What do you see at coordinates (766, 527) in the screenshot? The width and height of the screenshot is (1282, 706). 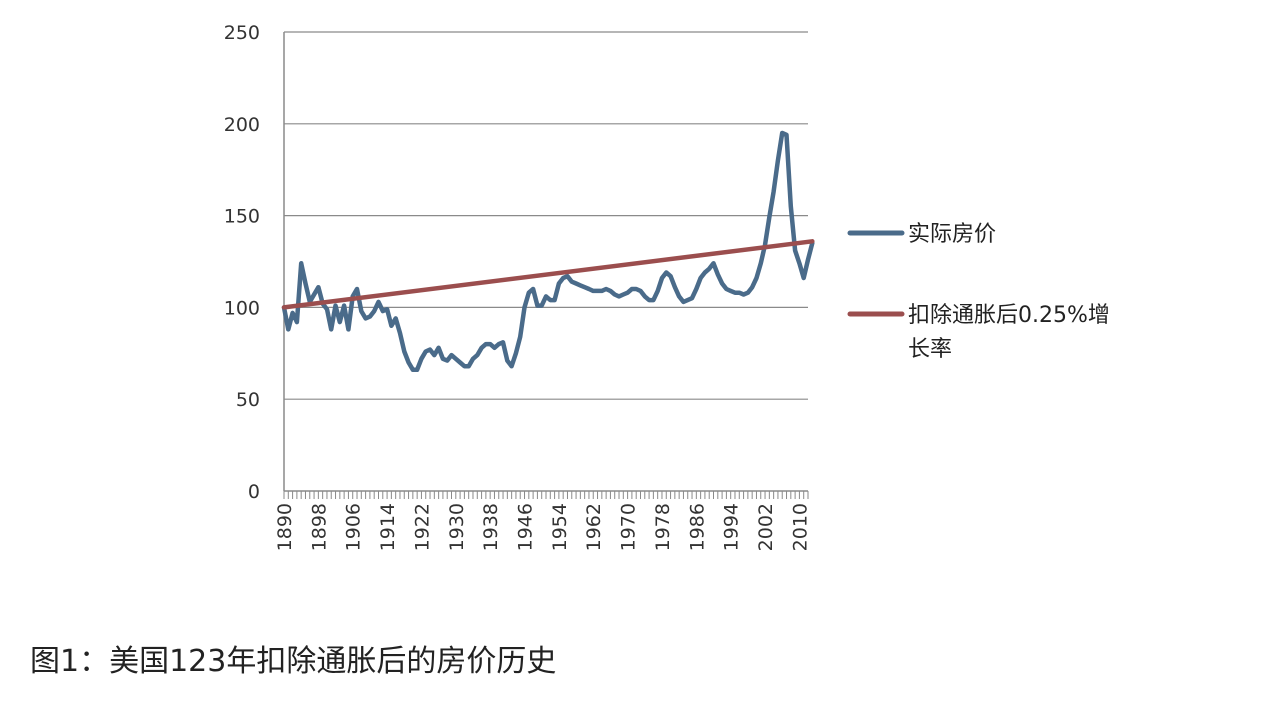 I see `x-tick-label: 2002` at bounding box center [766, 527].